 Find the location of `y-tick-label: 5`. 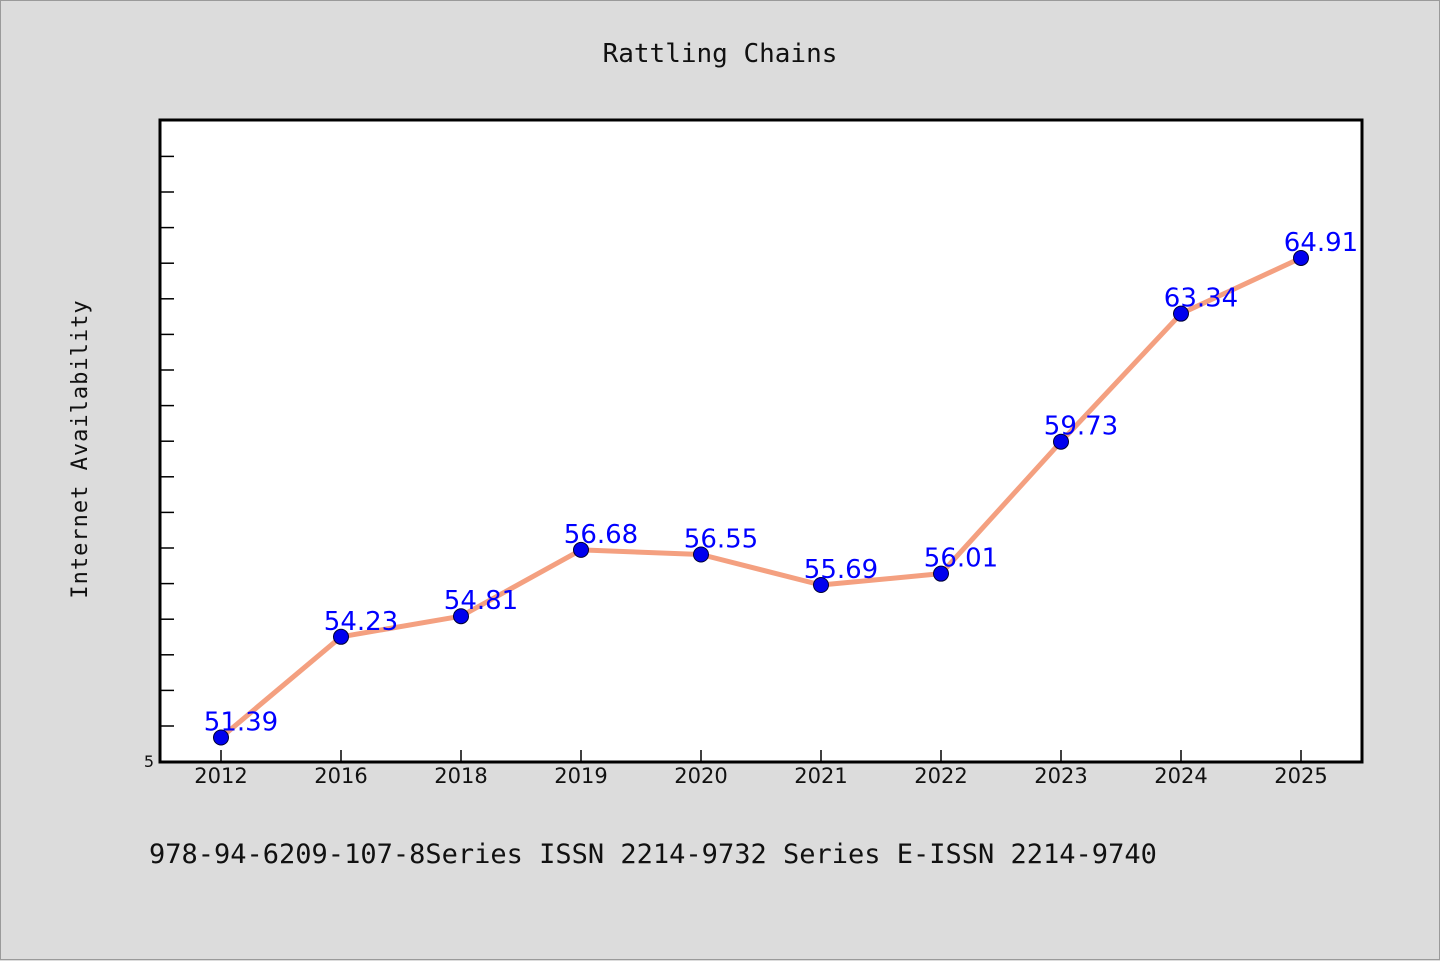

y-tick-label: 5 is located at coordinates (149, 761).